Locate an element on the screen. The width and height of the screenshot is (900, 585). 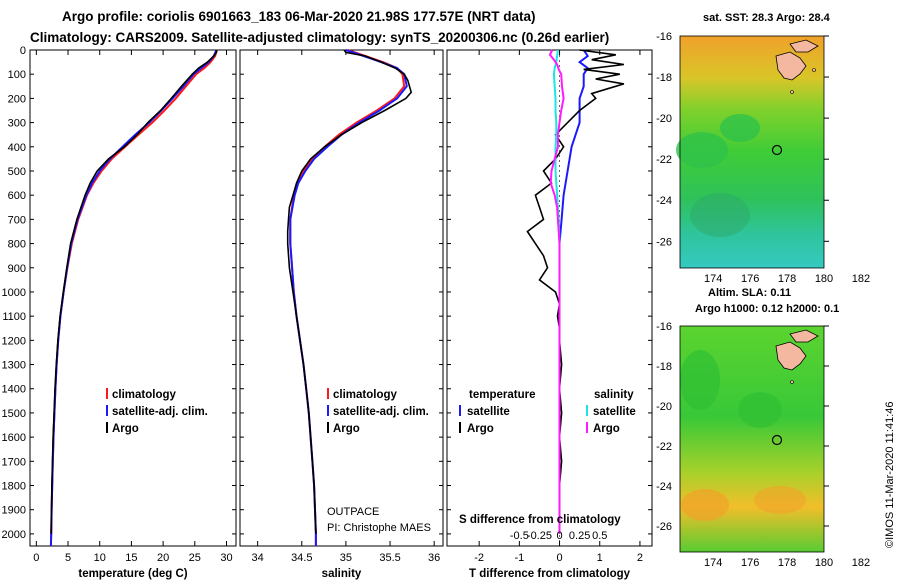
legend-title-temperature: temperature is located at coordinates (502, 395).